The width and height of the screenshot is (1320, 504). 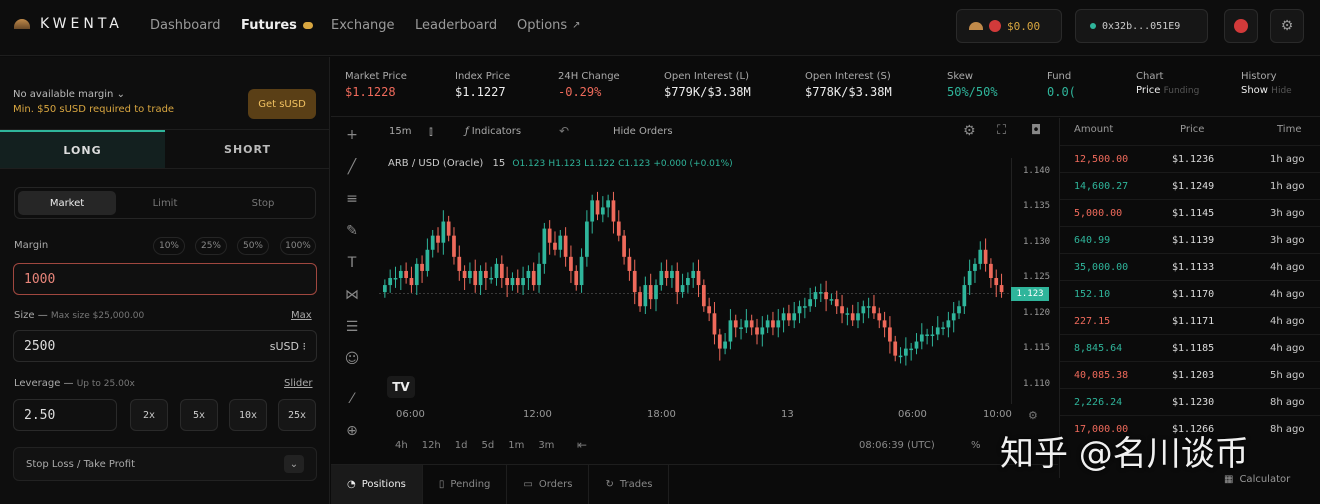 I want to click on hide-orders-button: Hide Orders, so click(x=643, y=131).